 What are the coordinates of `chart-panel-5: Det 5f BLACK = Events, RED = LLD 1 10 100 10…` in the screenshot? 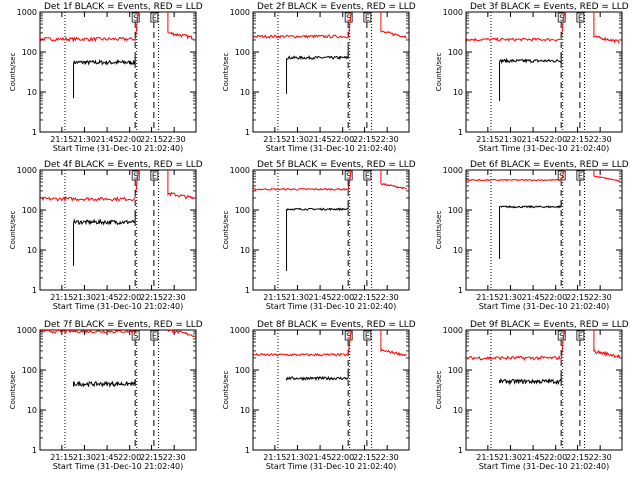 It's located at (319, 235).